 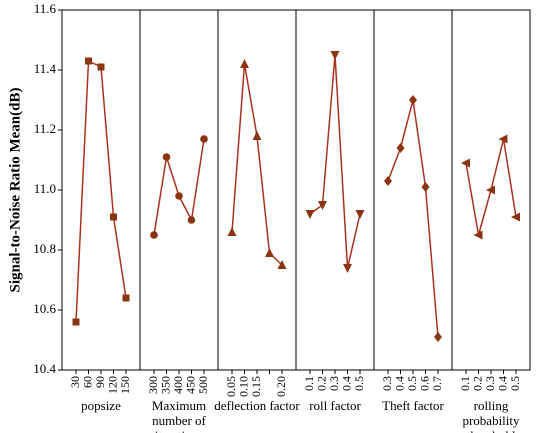 I want to click on x-tick-label: 0.6, so click(x=424, y=383).